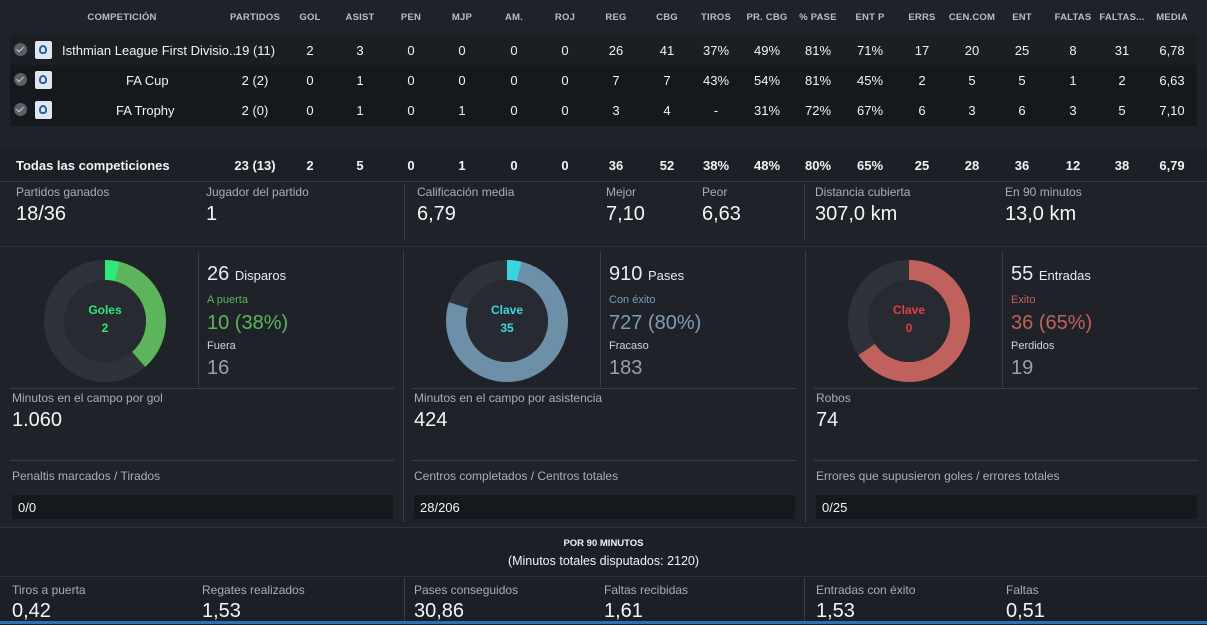  Describe the element at coordinates (49, 590) in the screenshot. I see `per90-stat-label: Tiros a puerta` at that location.